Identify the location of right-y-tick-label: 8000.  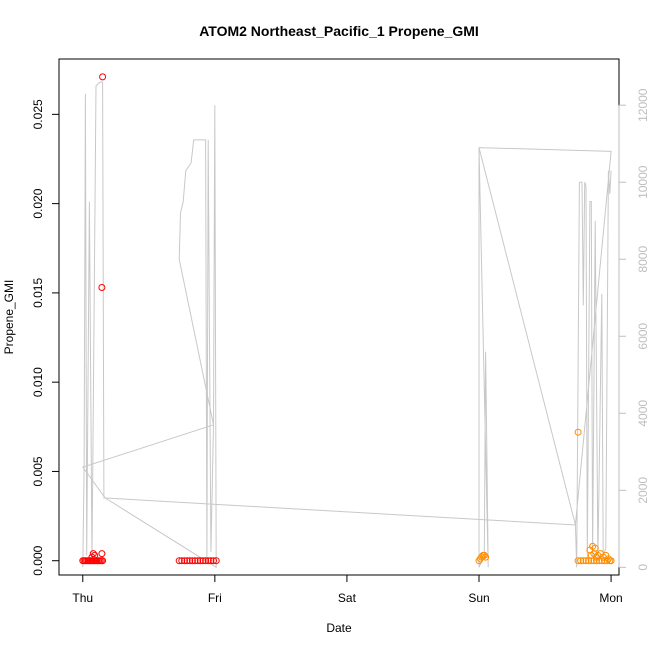
(643, 259).